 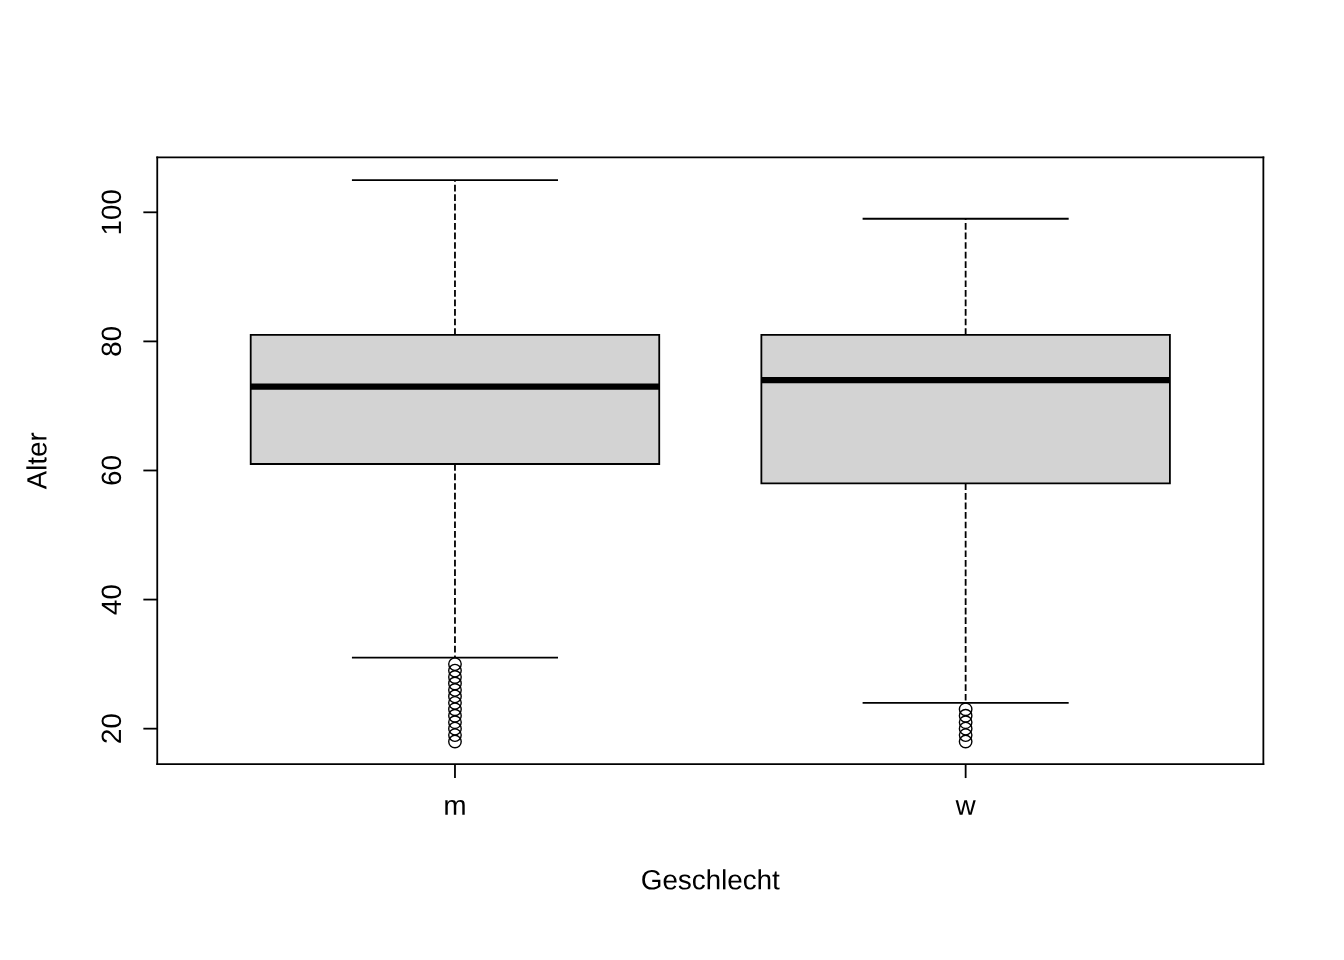 I want to click on x-tick-label: w, so click(x=965, y=807).